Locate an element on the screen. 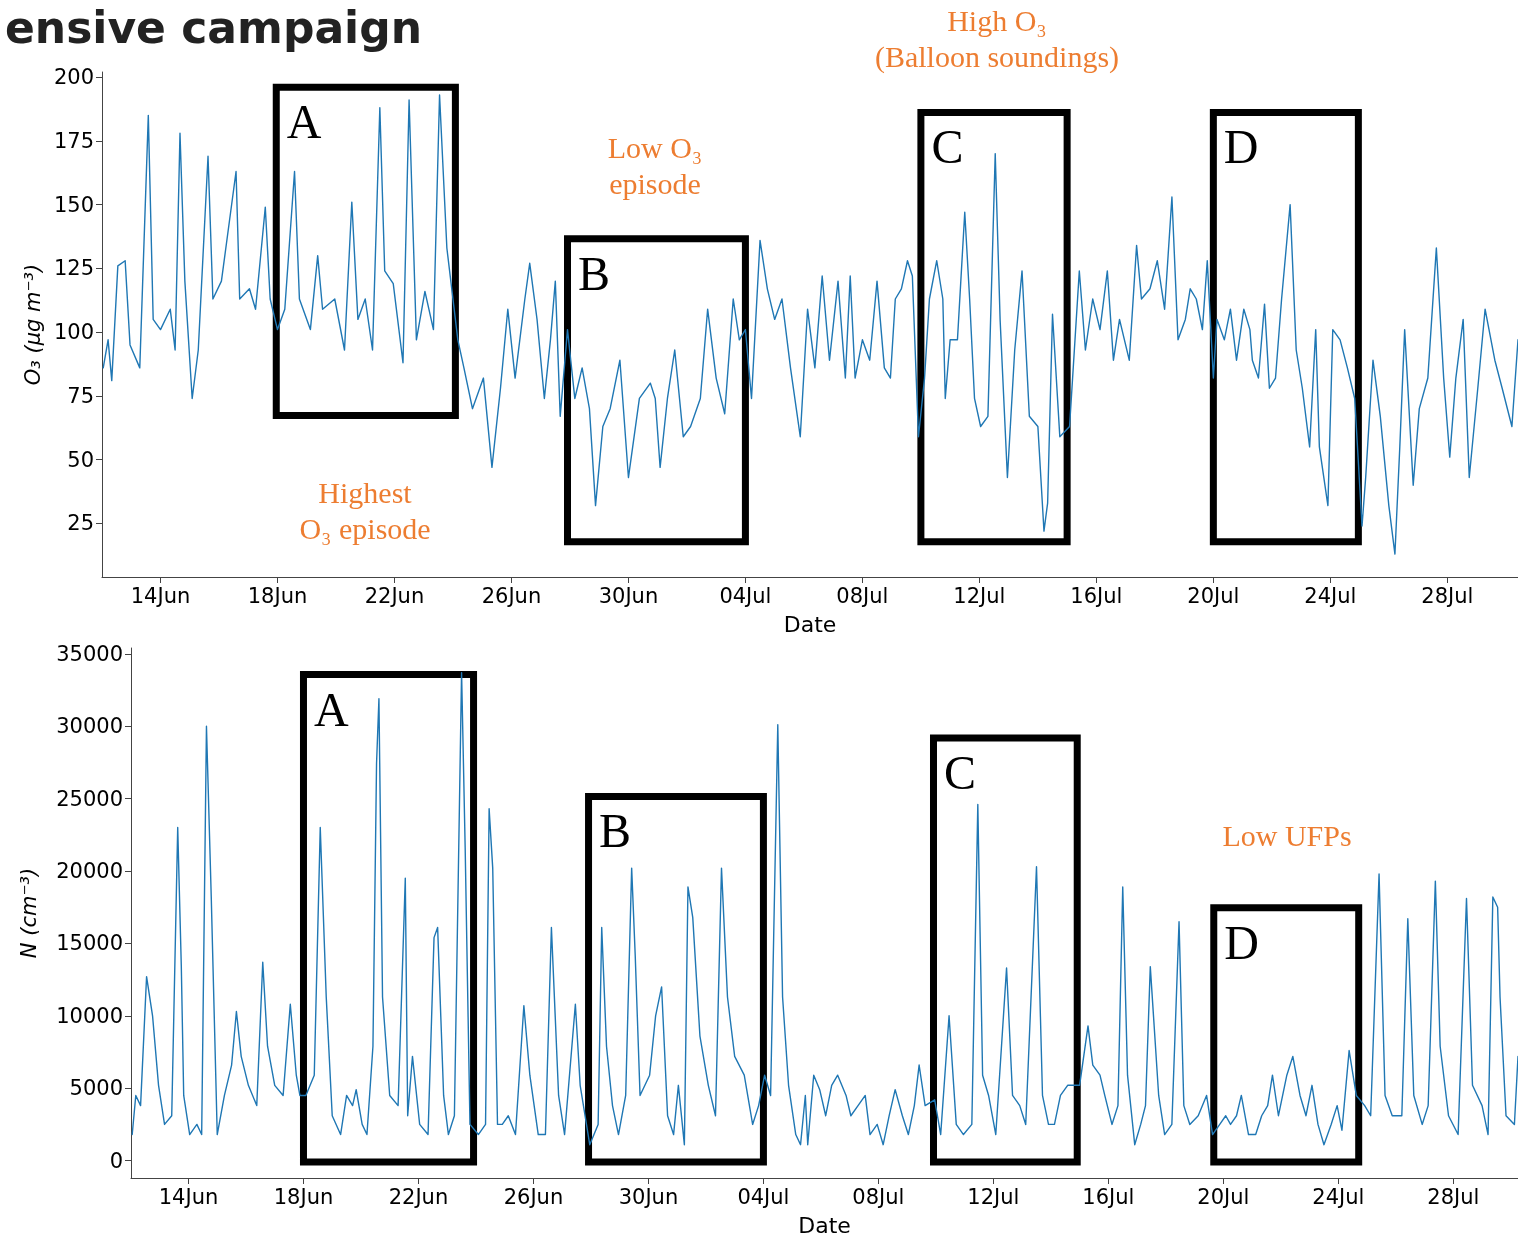 This screenshot has width=1518, height=1241. y-tick-label: 200 is located at coordinates (73, 77).